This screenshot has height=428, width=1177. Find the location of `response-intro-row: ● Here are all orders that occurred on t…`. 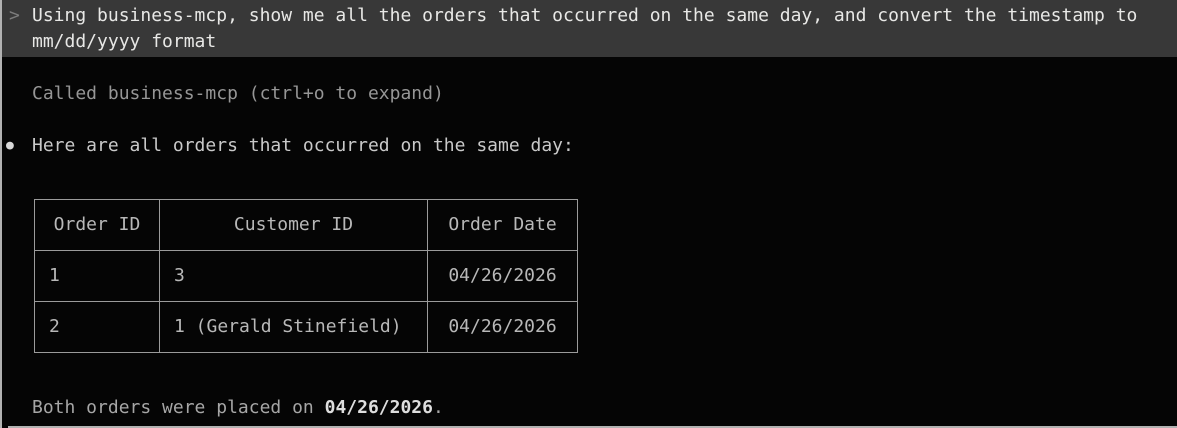

response-intro-row: ● Here are all orders that occurred on t… is located at coordinates (586, 146).